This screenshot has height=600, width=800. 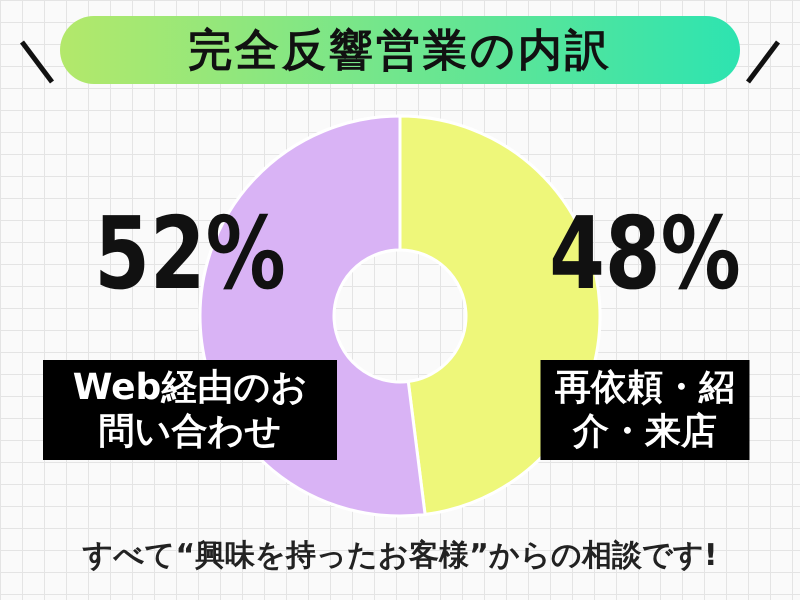 What do you see at coordinates (400, 556) in the screenshot?
I see `text: すべて“興味を持ったお客様”からの相談です!` at bounding box center [400, 556].